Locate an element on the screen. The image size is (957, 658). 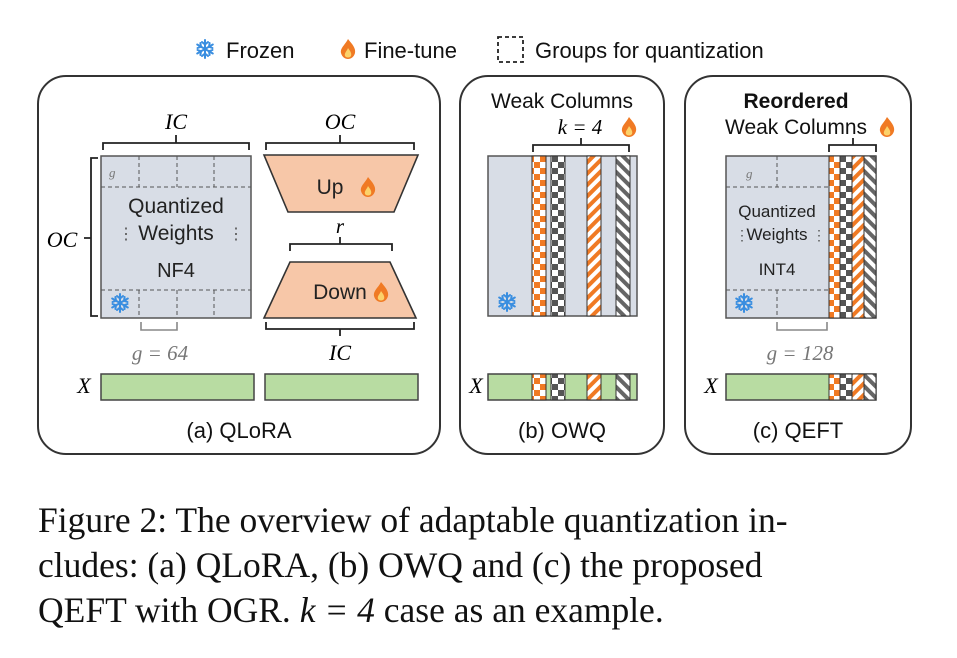
weights-label-line3: INT4 is located at coordinates (777, 269).